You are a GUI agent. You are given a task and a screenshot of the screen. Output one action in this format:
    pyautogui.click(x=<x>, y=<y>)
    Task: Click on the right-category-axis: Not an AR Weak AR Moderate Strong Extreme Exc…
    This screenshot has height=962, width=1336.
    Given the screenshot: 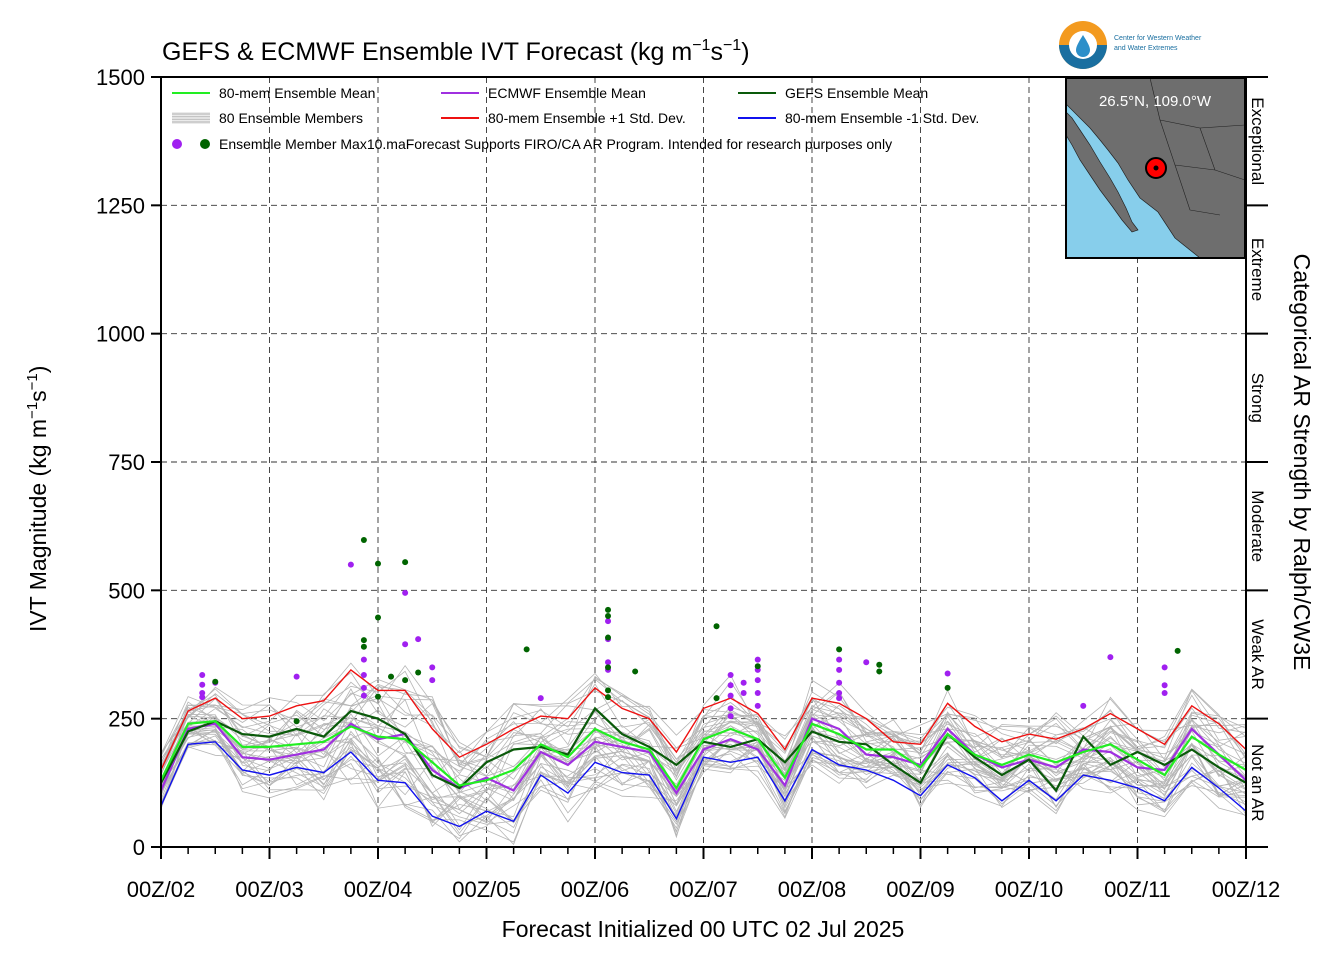 What is the action you would take?
    pyautogui.click(x=1257, y=462)
    